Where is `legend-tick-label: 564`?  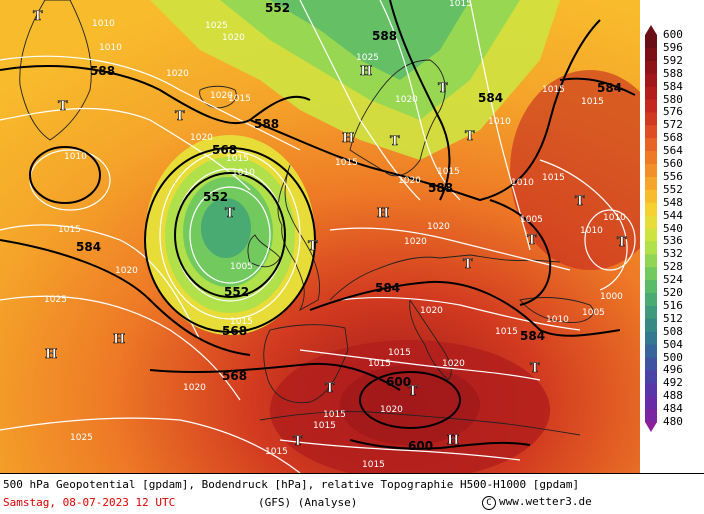
legend-tick-label: 564 is located at coordinates (673, 151).